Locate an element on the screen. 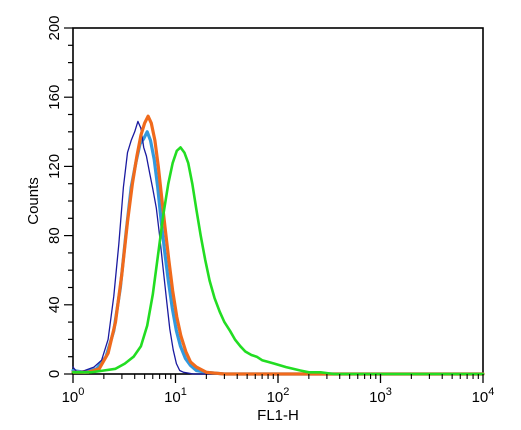 Image resolution: width=521 pixels, height=430 pixels. y-axis: 0 40 80 120 160 200 is located at coordinates (59, 196).